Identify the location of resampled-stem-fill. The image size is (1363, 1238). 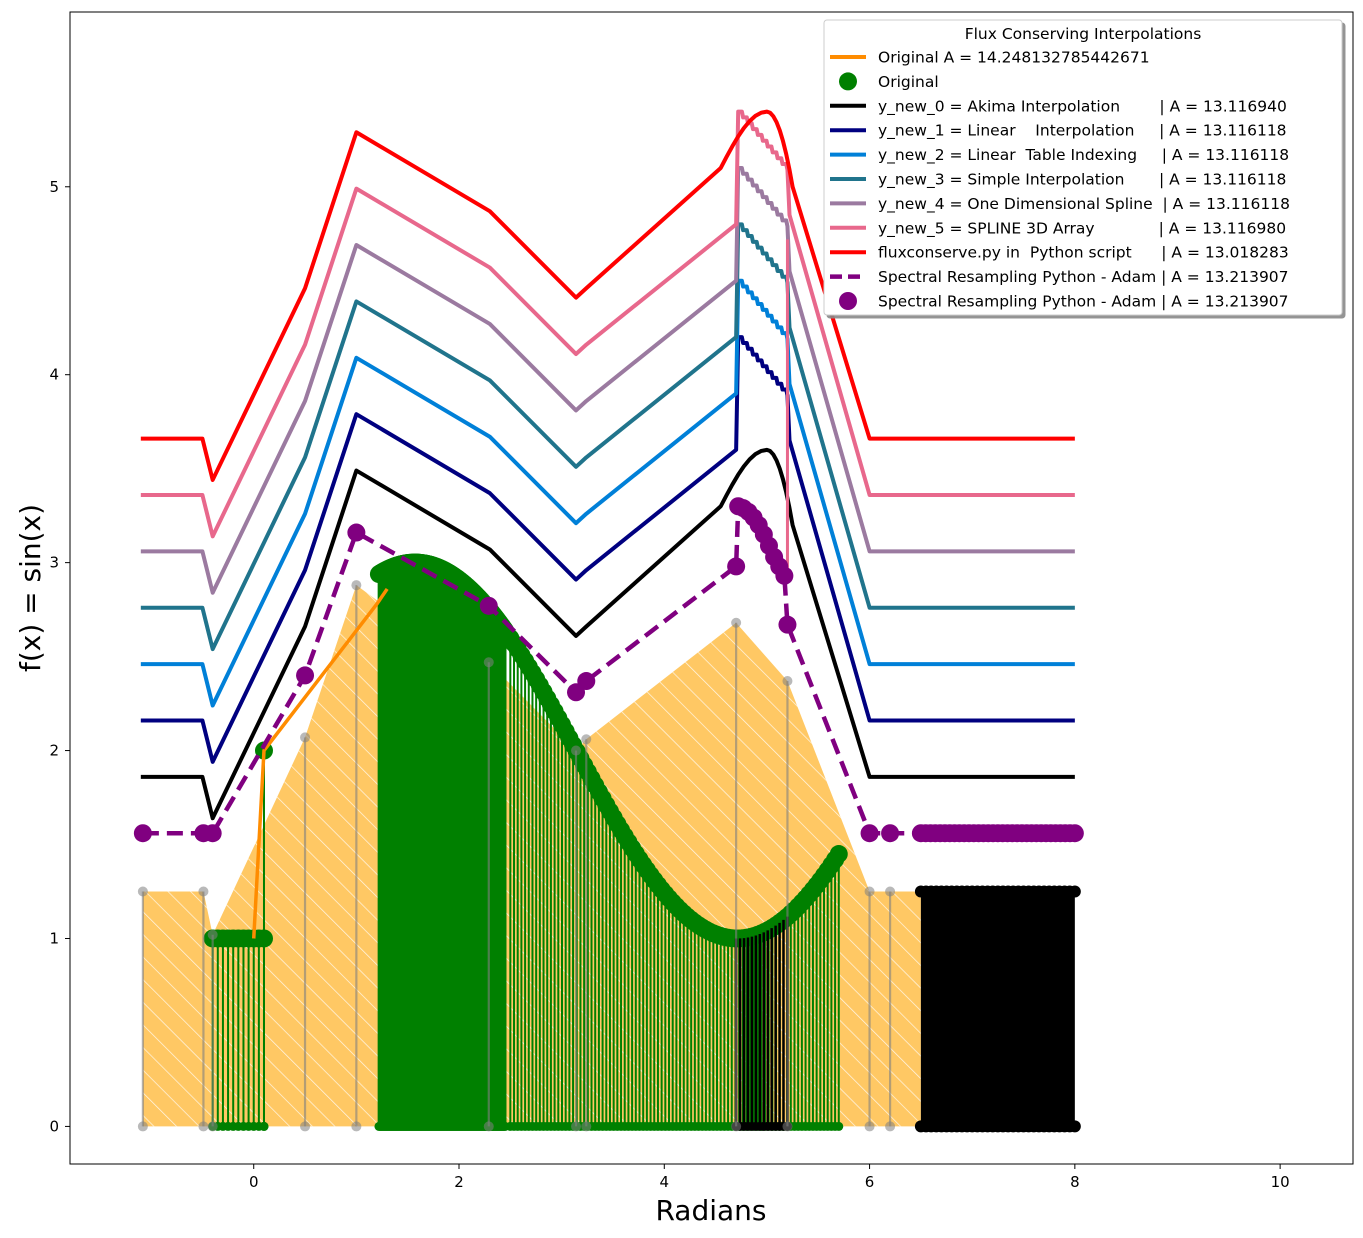
(997, 1009).